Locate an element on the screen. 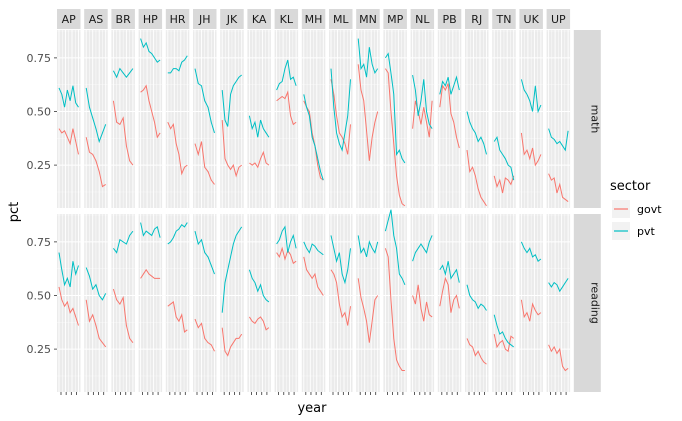 The width and height of the screenshot is (682, 421). facet-label-mh: MH is located at coordinates (314, 19).